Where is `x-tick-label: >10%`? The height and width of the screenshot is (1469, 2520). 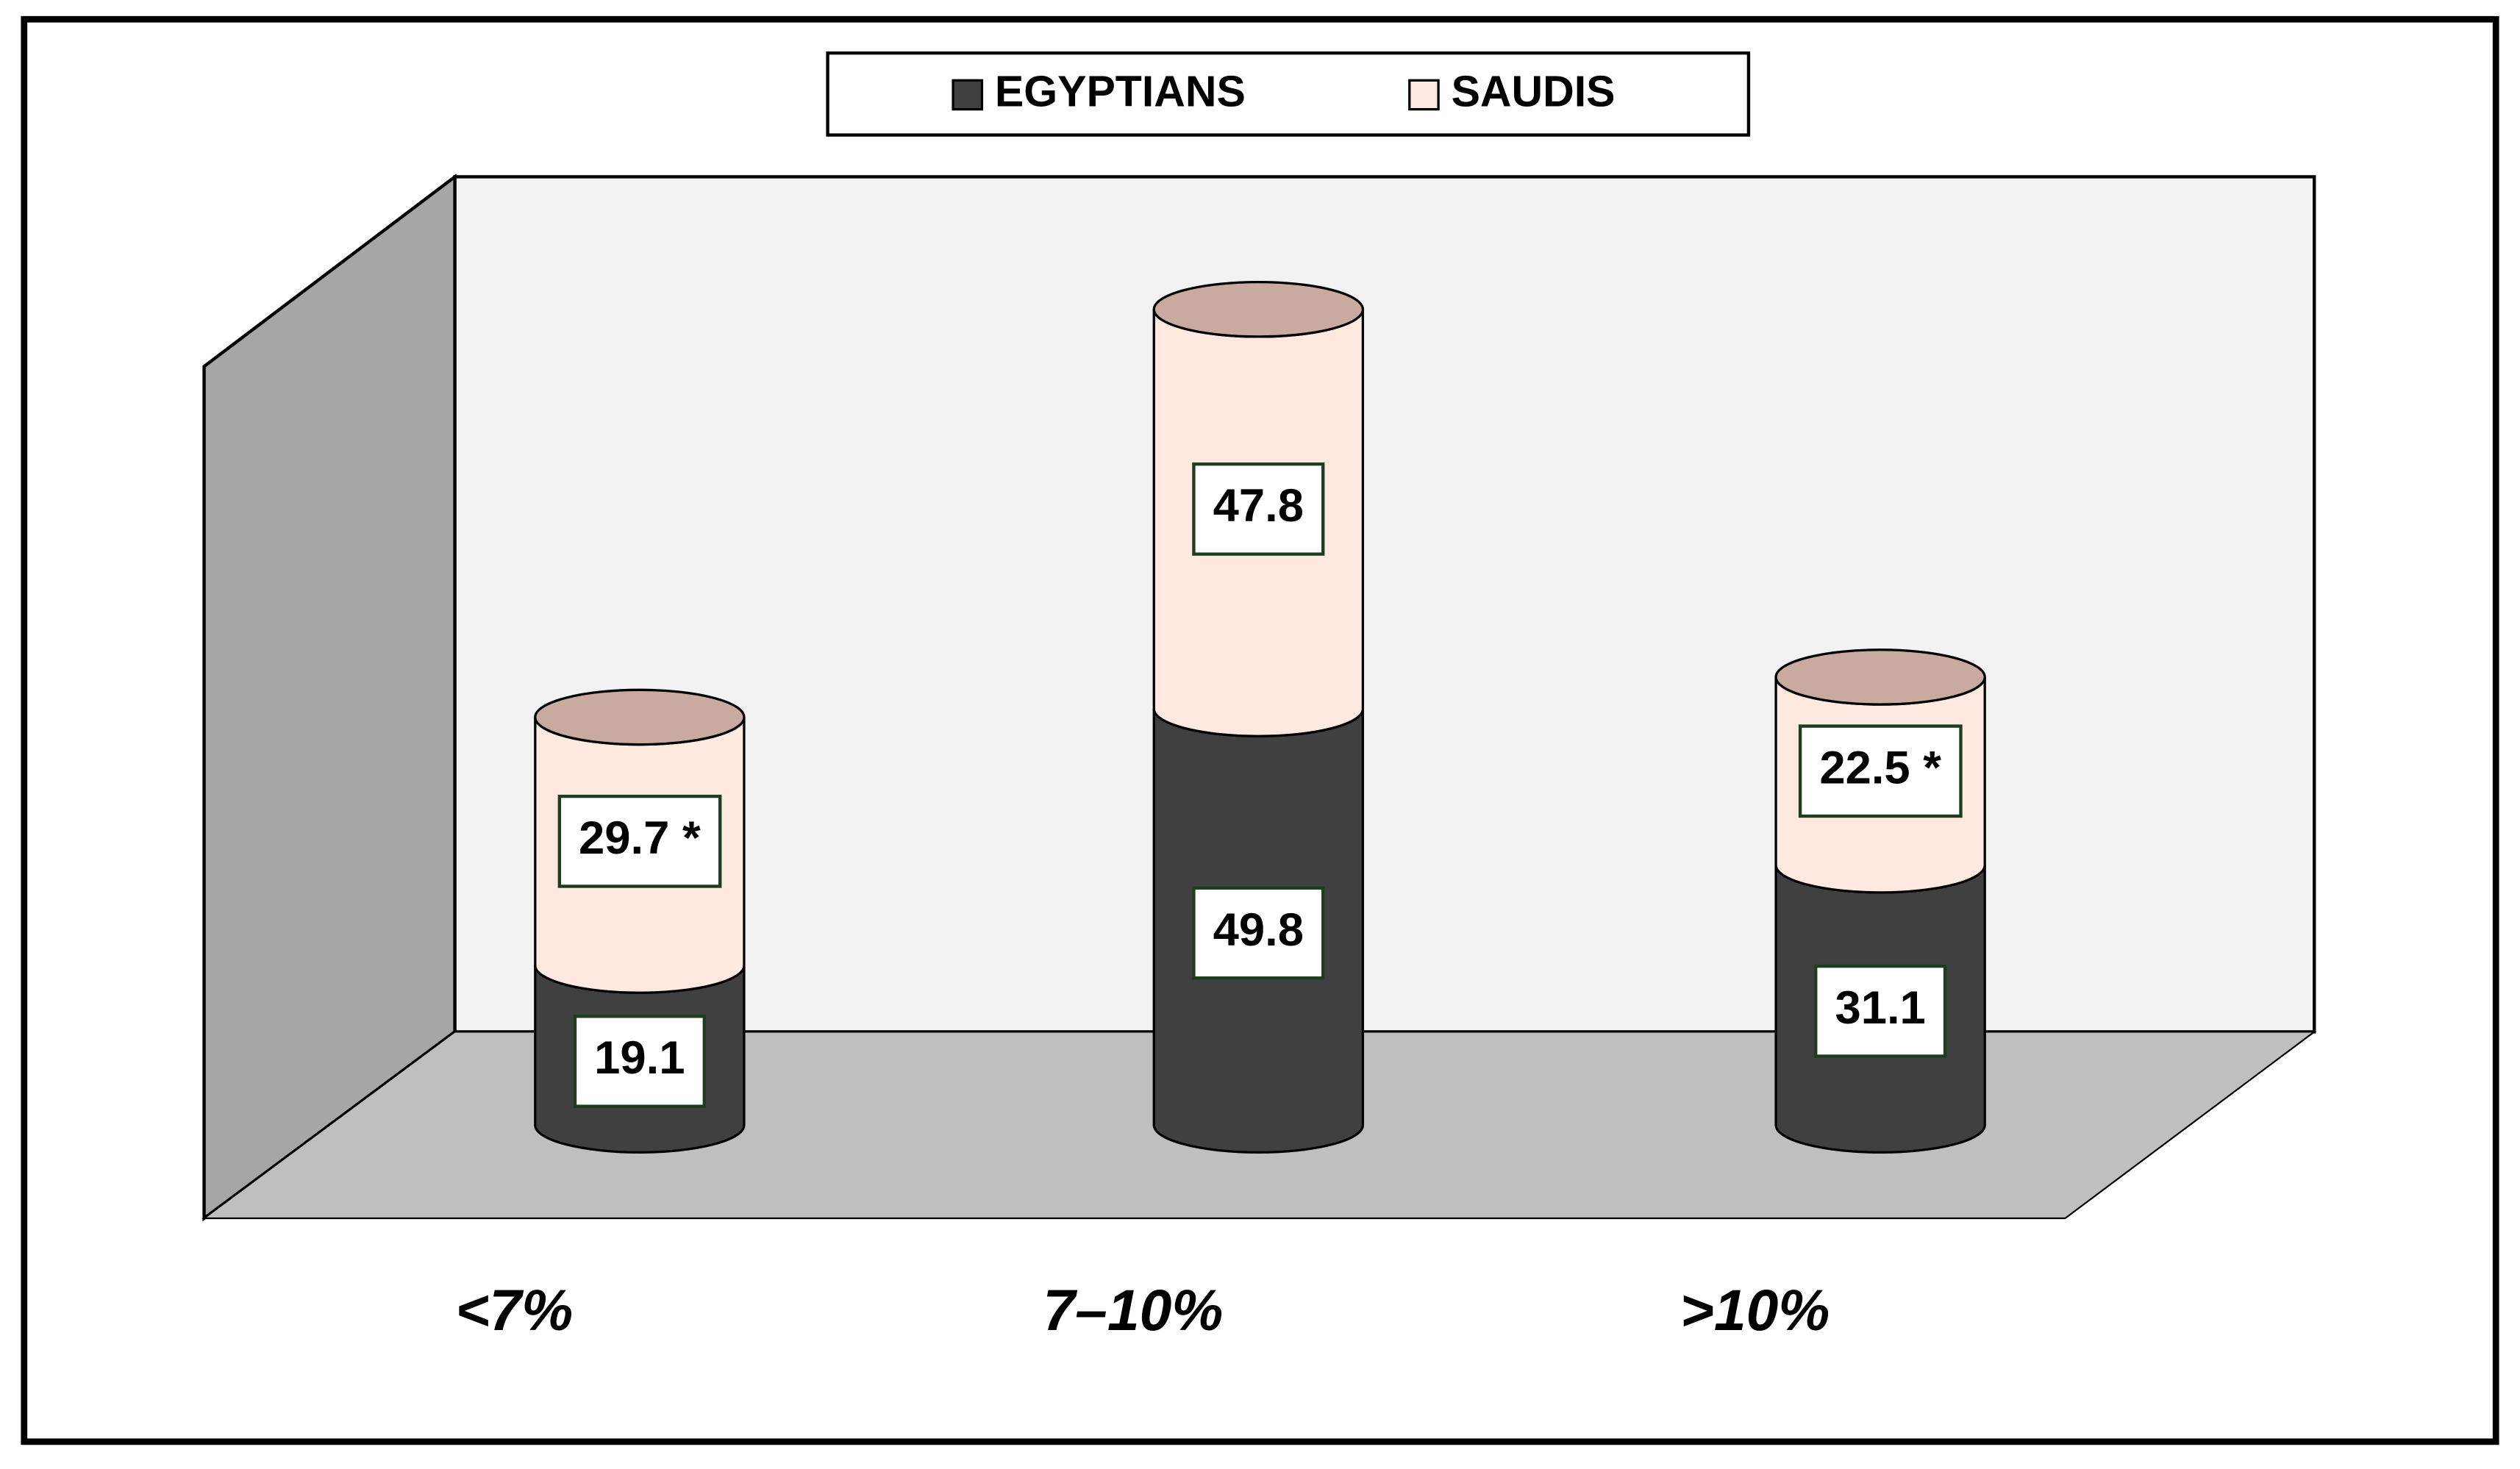
x-tick-label: >10% is located at coordinates (1755, 1310).